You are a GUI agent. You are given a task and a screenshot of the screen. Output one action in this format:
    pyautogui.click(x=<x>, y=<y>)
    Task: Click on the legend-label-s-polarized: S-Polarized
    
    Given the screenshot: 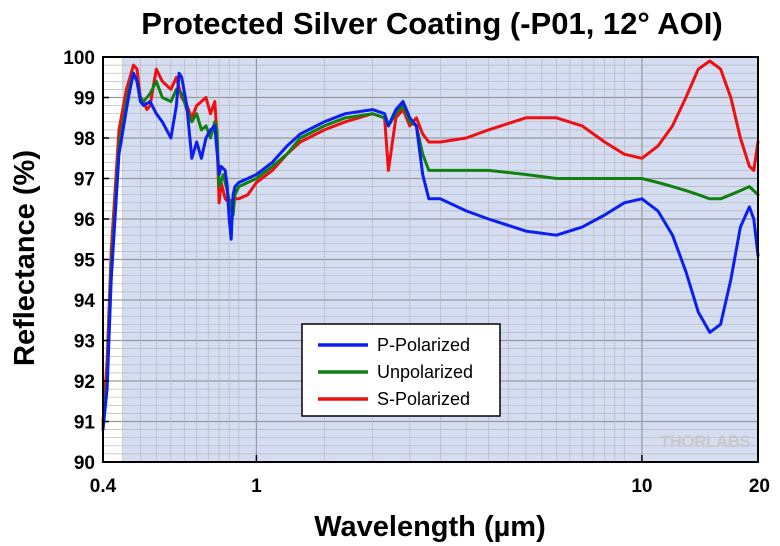 What is the action you would take?
    pyautogui.click(x=423, y=399)
    